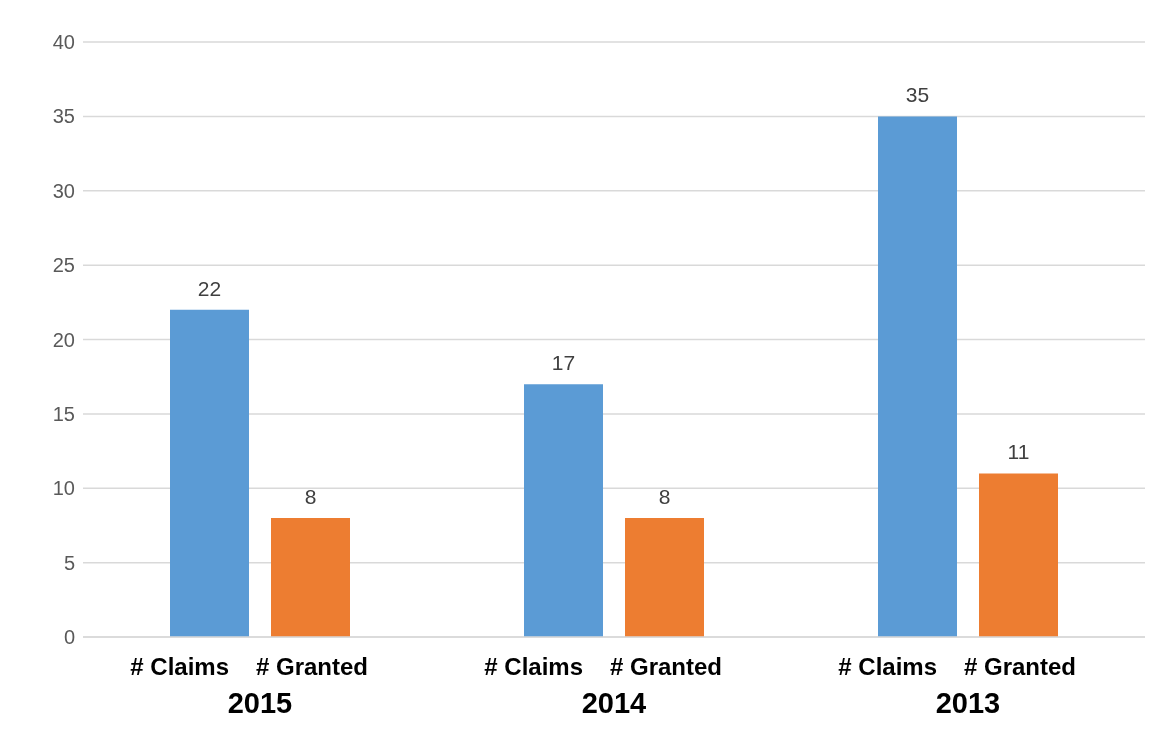 The height and width of the screenshot is (735, 1175). What do you see at coordinates (614, 703) in the screenshot?
I see `x-tick-label: 2014` at bounding box center [614, 703].